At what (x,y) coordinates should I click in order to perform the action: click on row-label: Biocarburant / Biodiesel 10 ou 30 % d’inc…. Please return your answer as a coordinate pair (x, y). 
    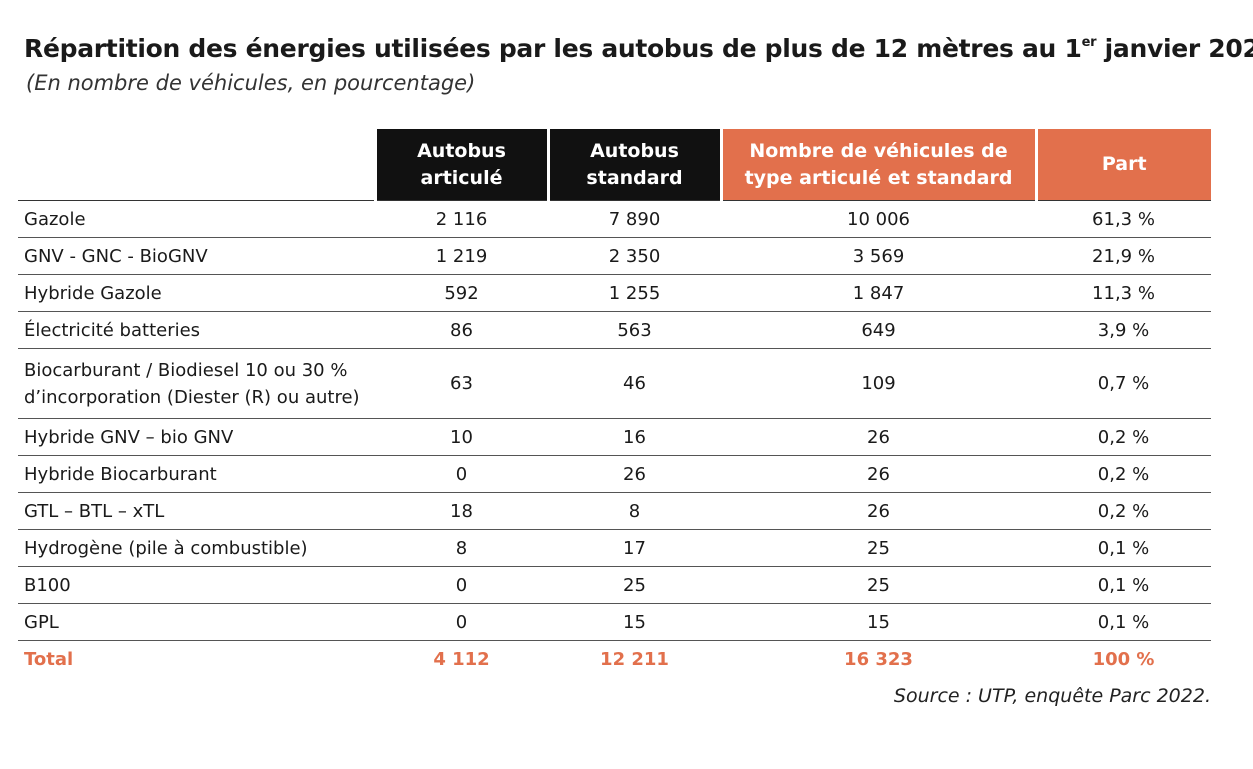
    Looking at the image, I should click on (196, 383).